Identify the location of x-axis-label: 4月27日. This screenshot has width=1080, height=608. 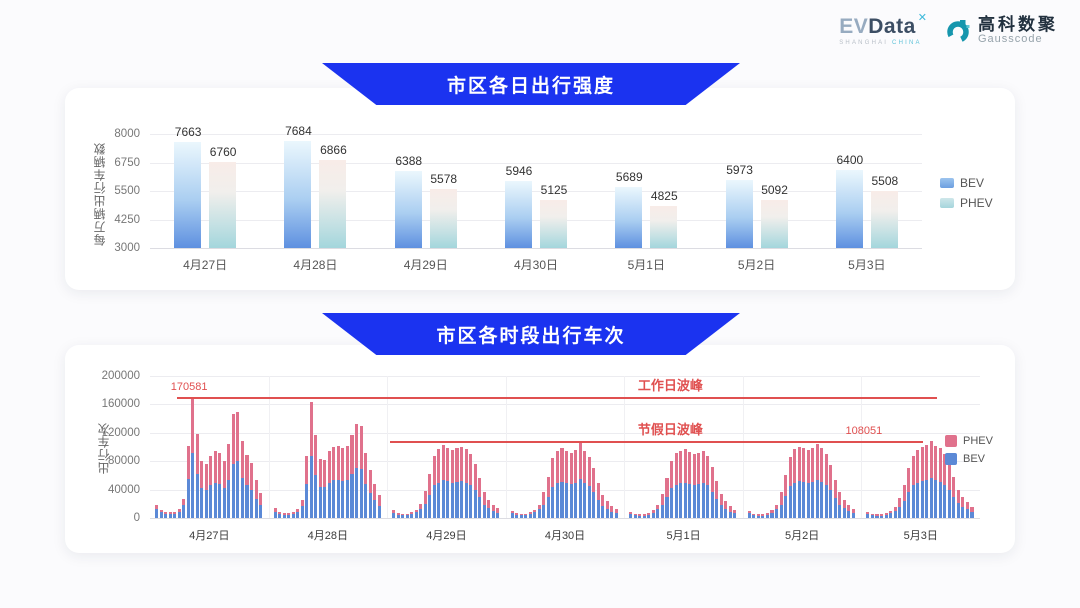
(205, 265).